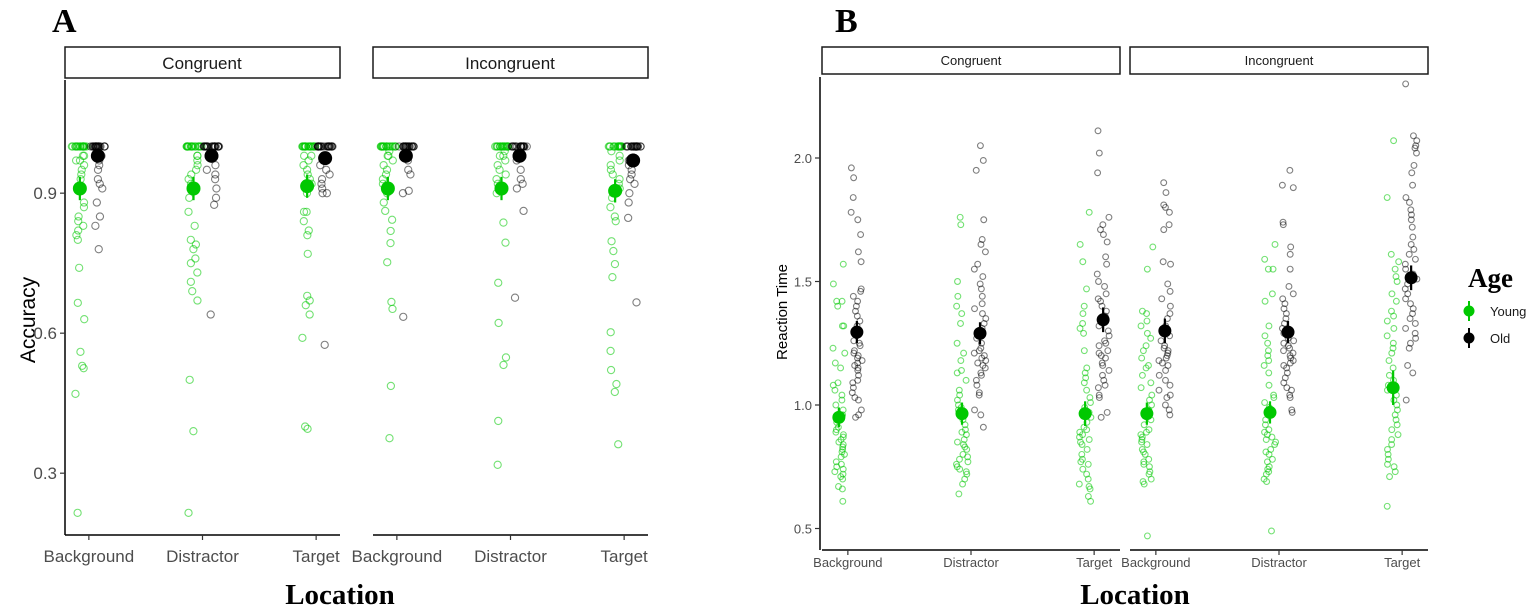  Describe the element at coordinates (510, 63) in the screenshot. I see `panel-a-strip-incongruent-label: Incongruent` at that location.